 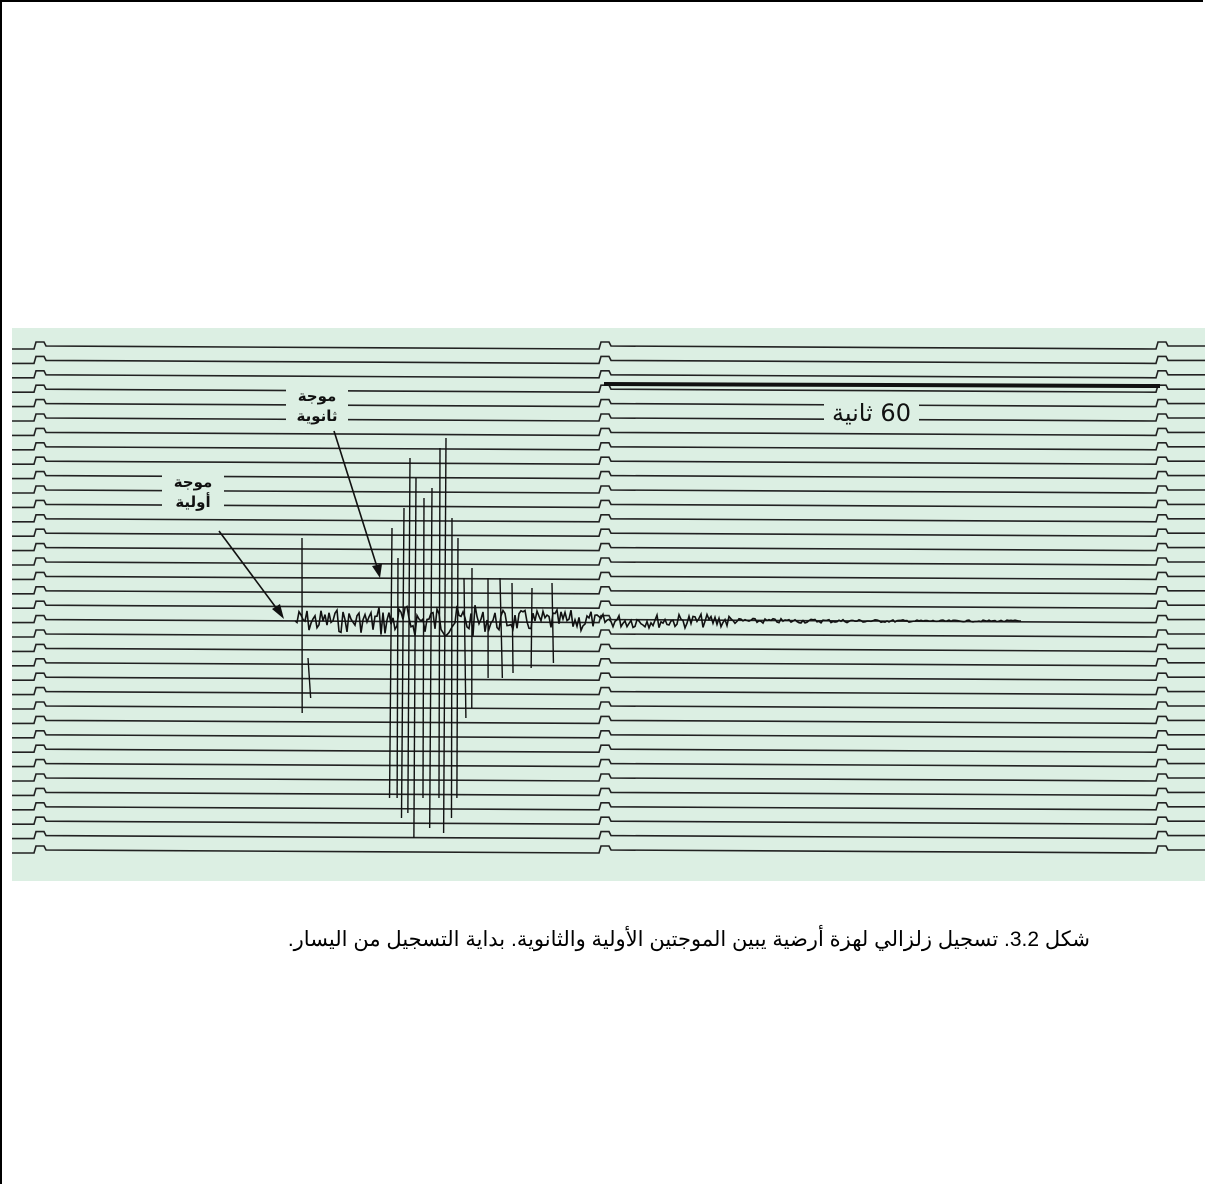 I want to click on primary-wave-arrow, so click(x=249, y=572).